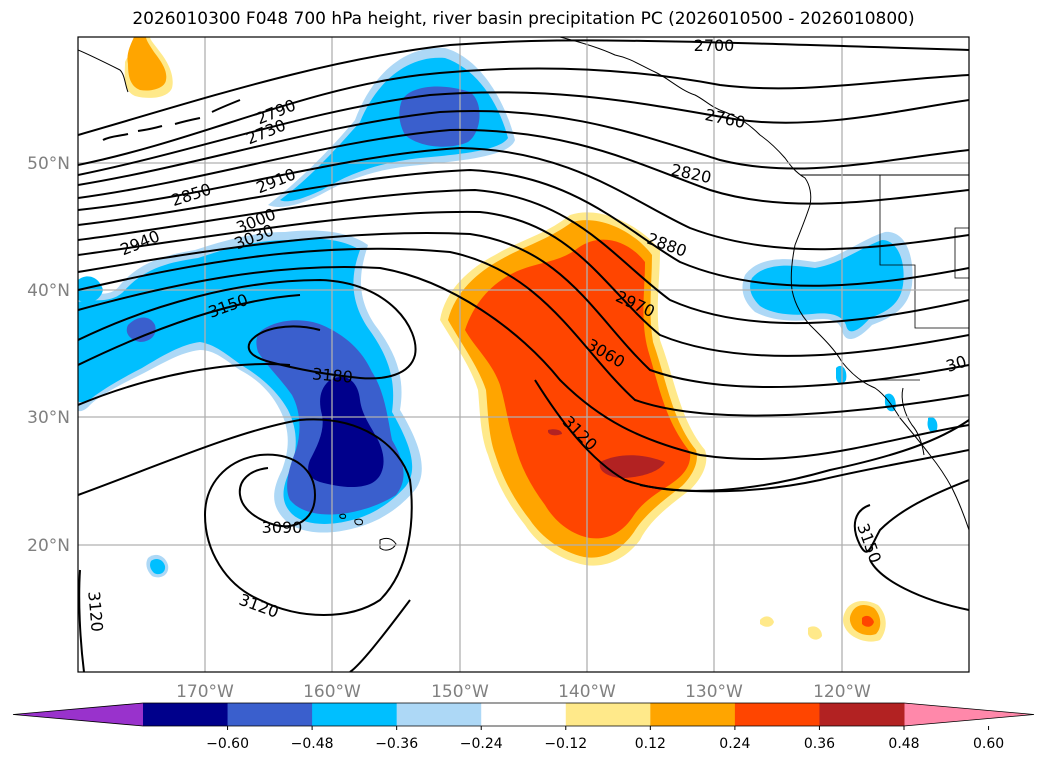 This screenshot has width=1047, height=765. Describe the element at coordinates (48, 418) in the screenshot. I see `lat-label: 30°N` at that location.